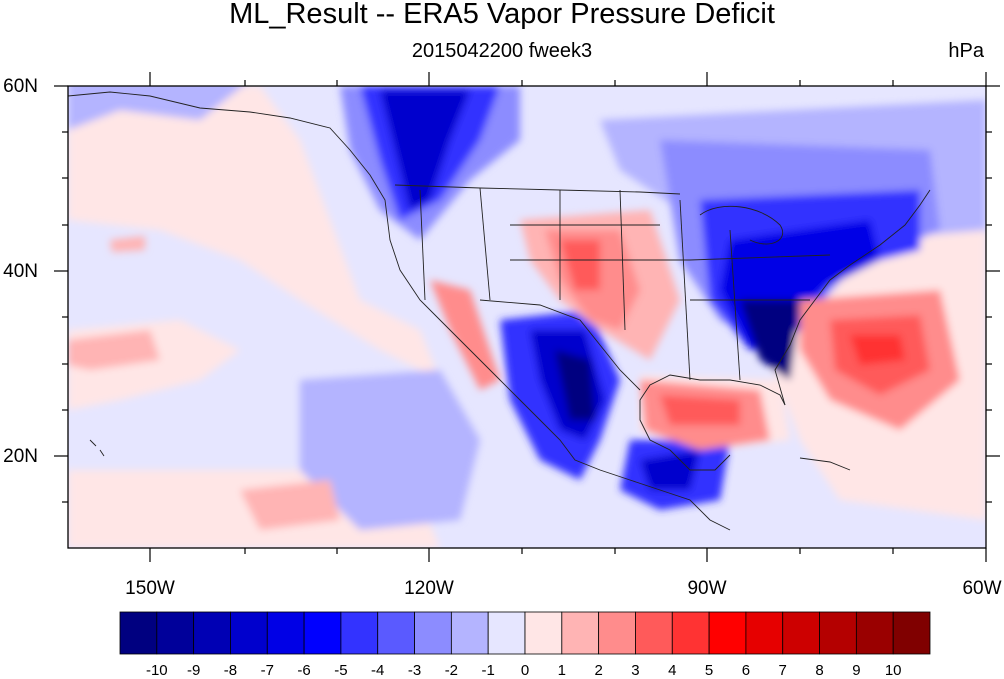  I want to click on map-subtitle: 2015042200 fweek3, so click(502, 51).